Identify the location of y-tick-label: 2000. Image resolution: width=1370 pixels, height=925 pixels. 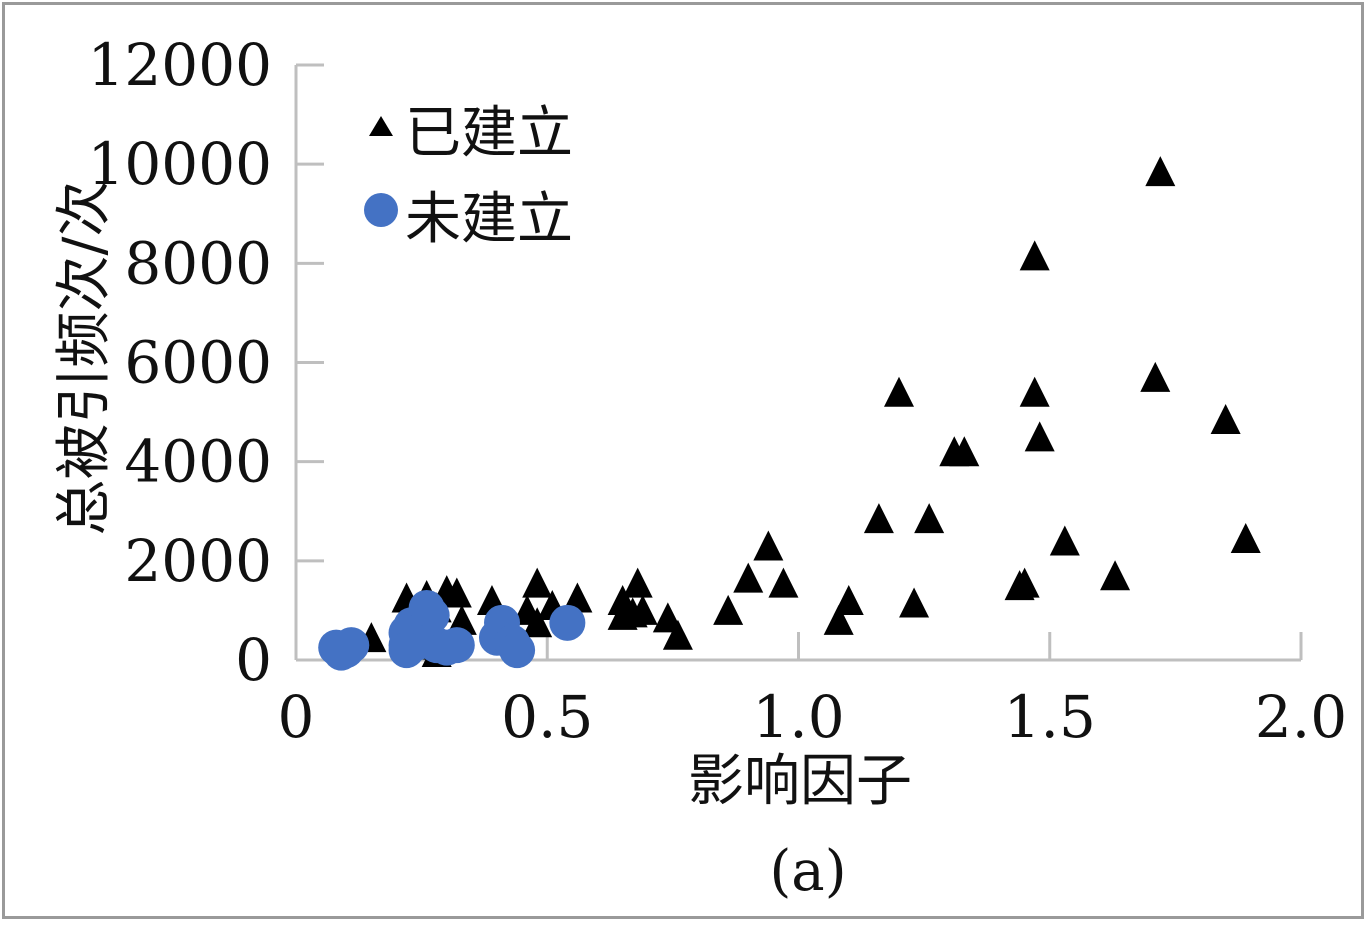
(198, 561).